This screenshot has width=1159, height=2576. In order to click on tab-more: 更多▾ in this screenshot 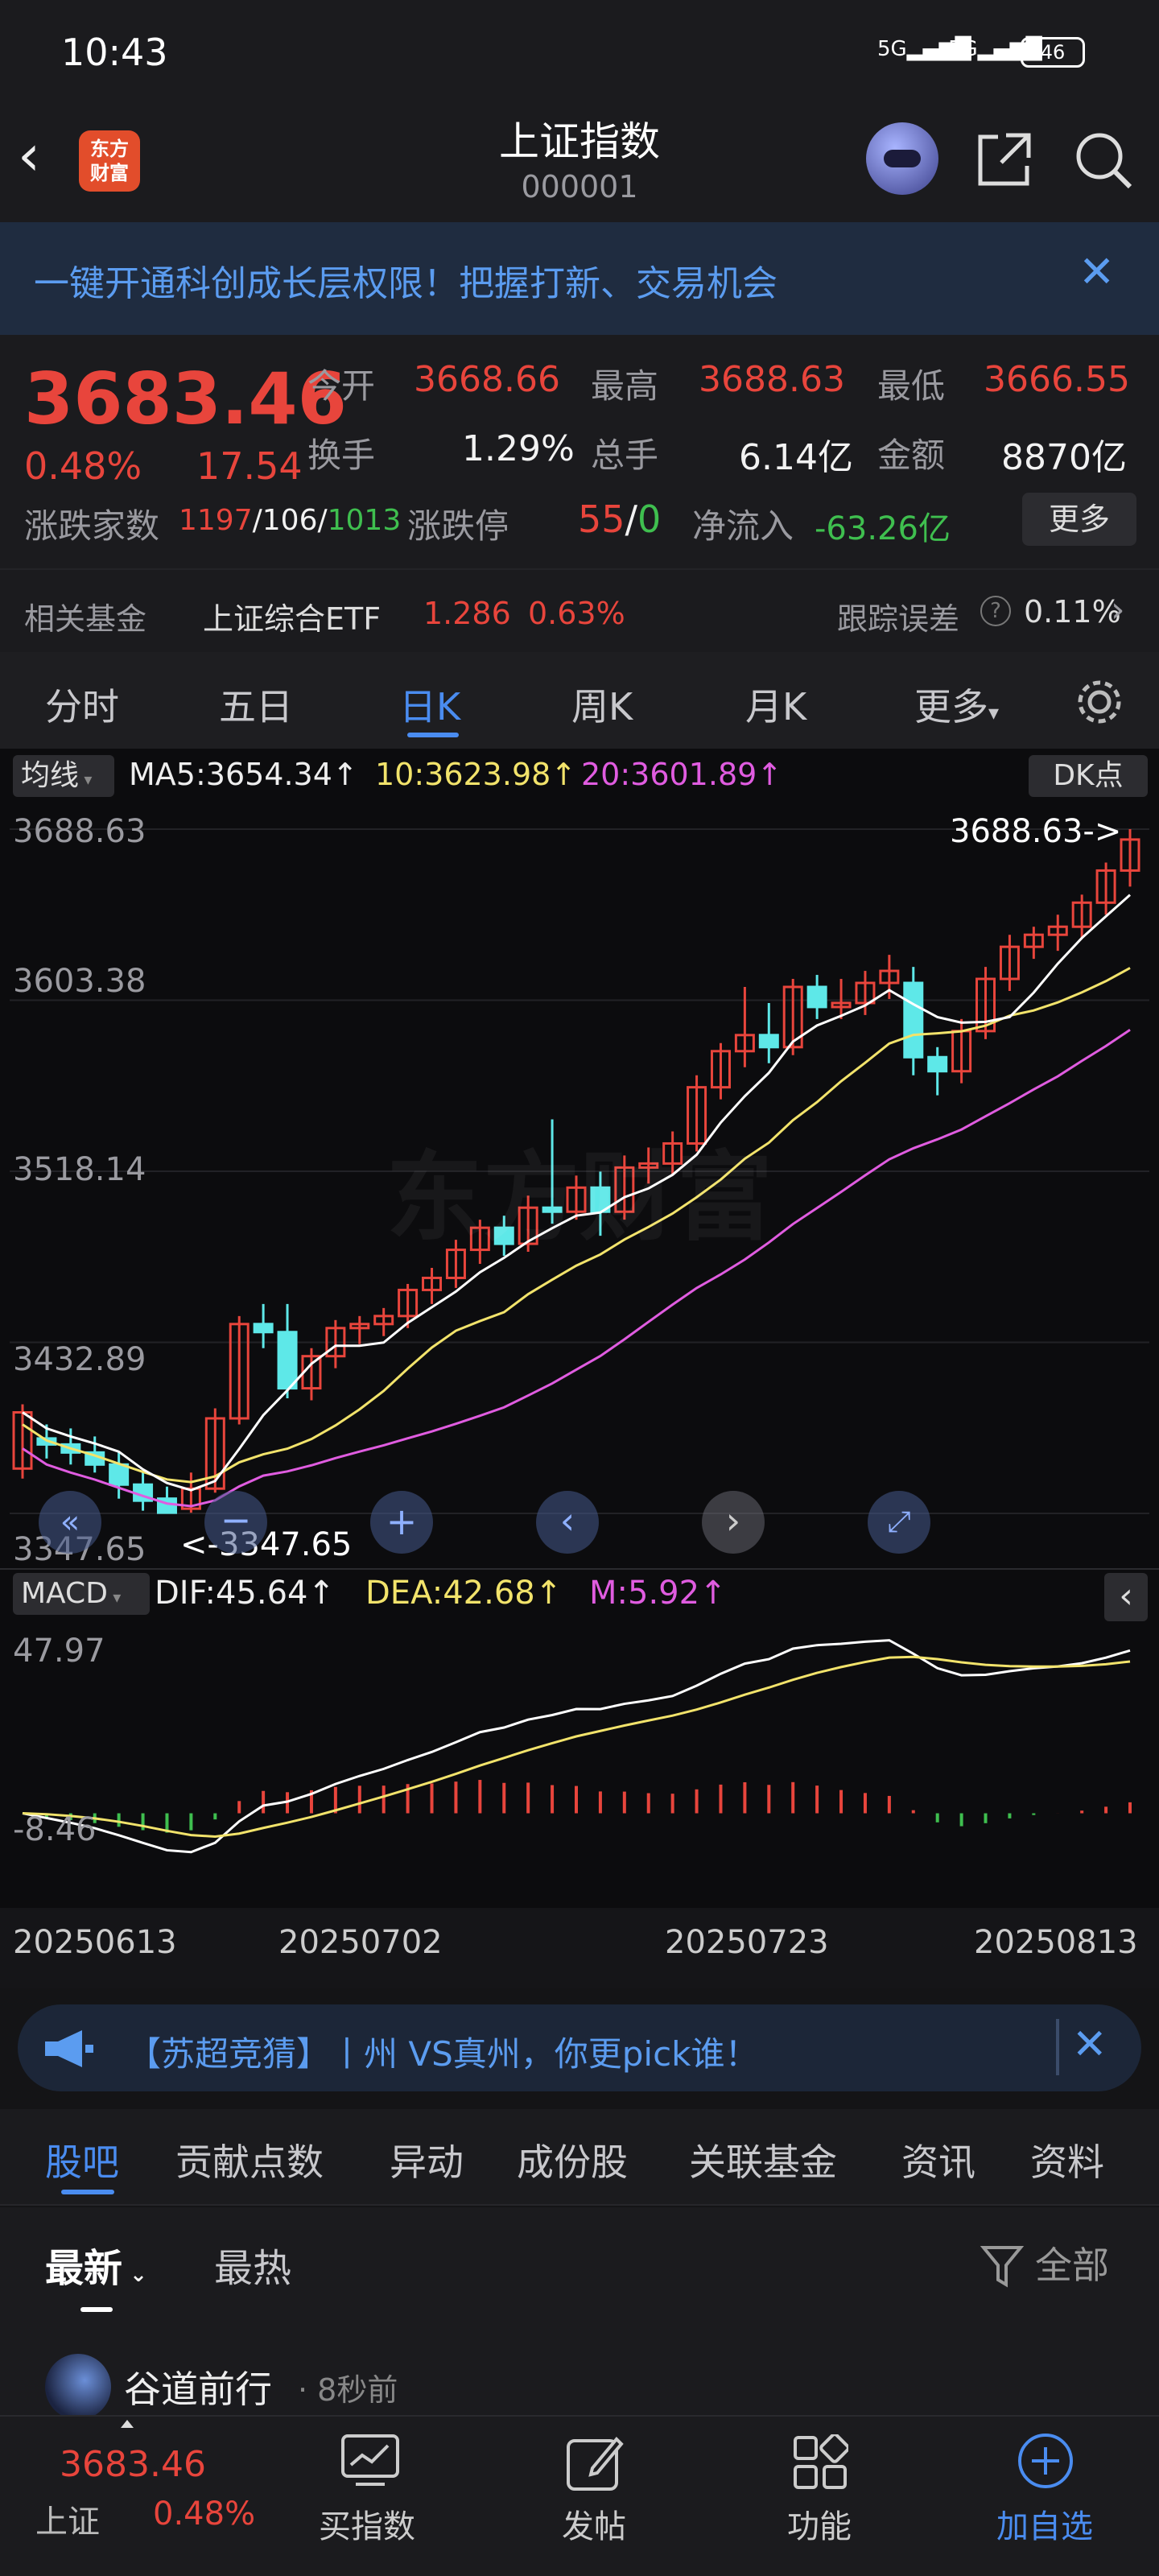, I will do `click(957, 707)`.